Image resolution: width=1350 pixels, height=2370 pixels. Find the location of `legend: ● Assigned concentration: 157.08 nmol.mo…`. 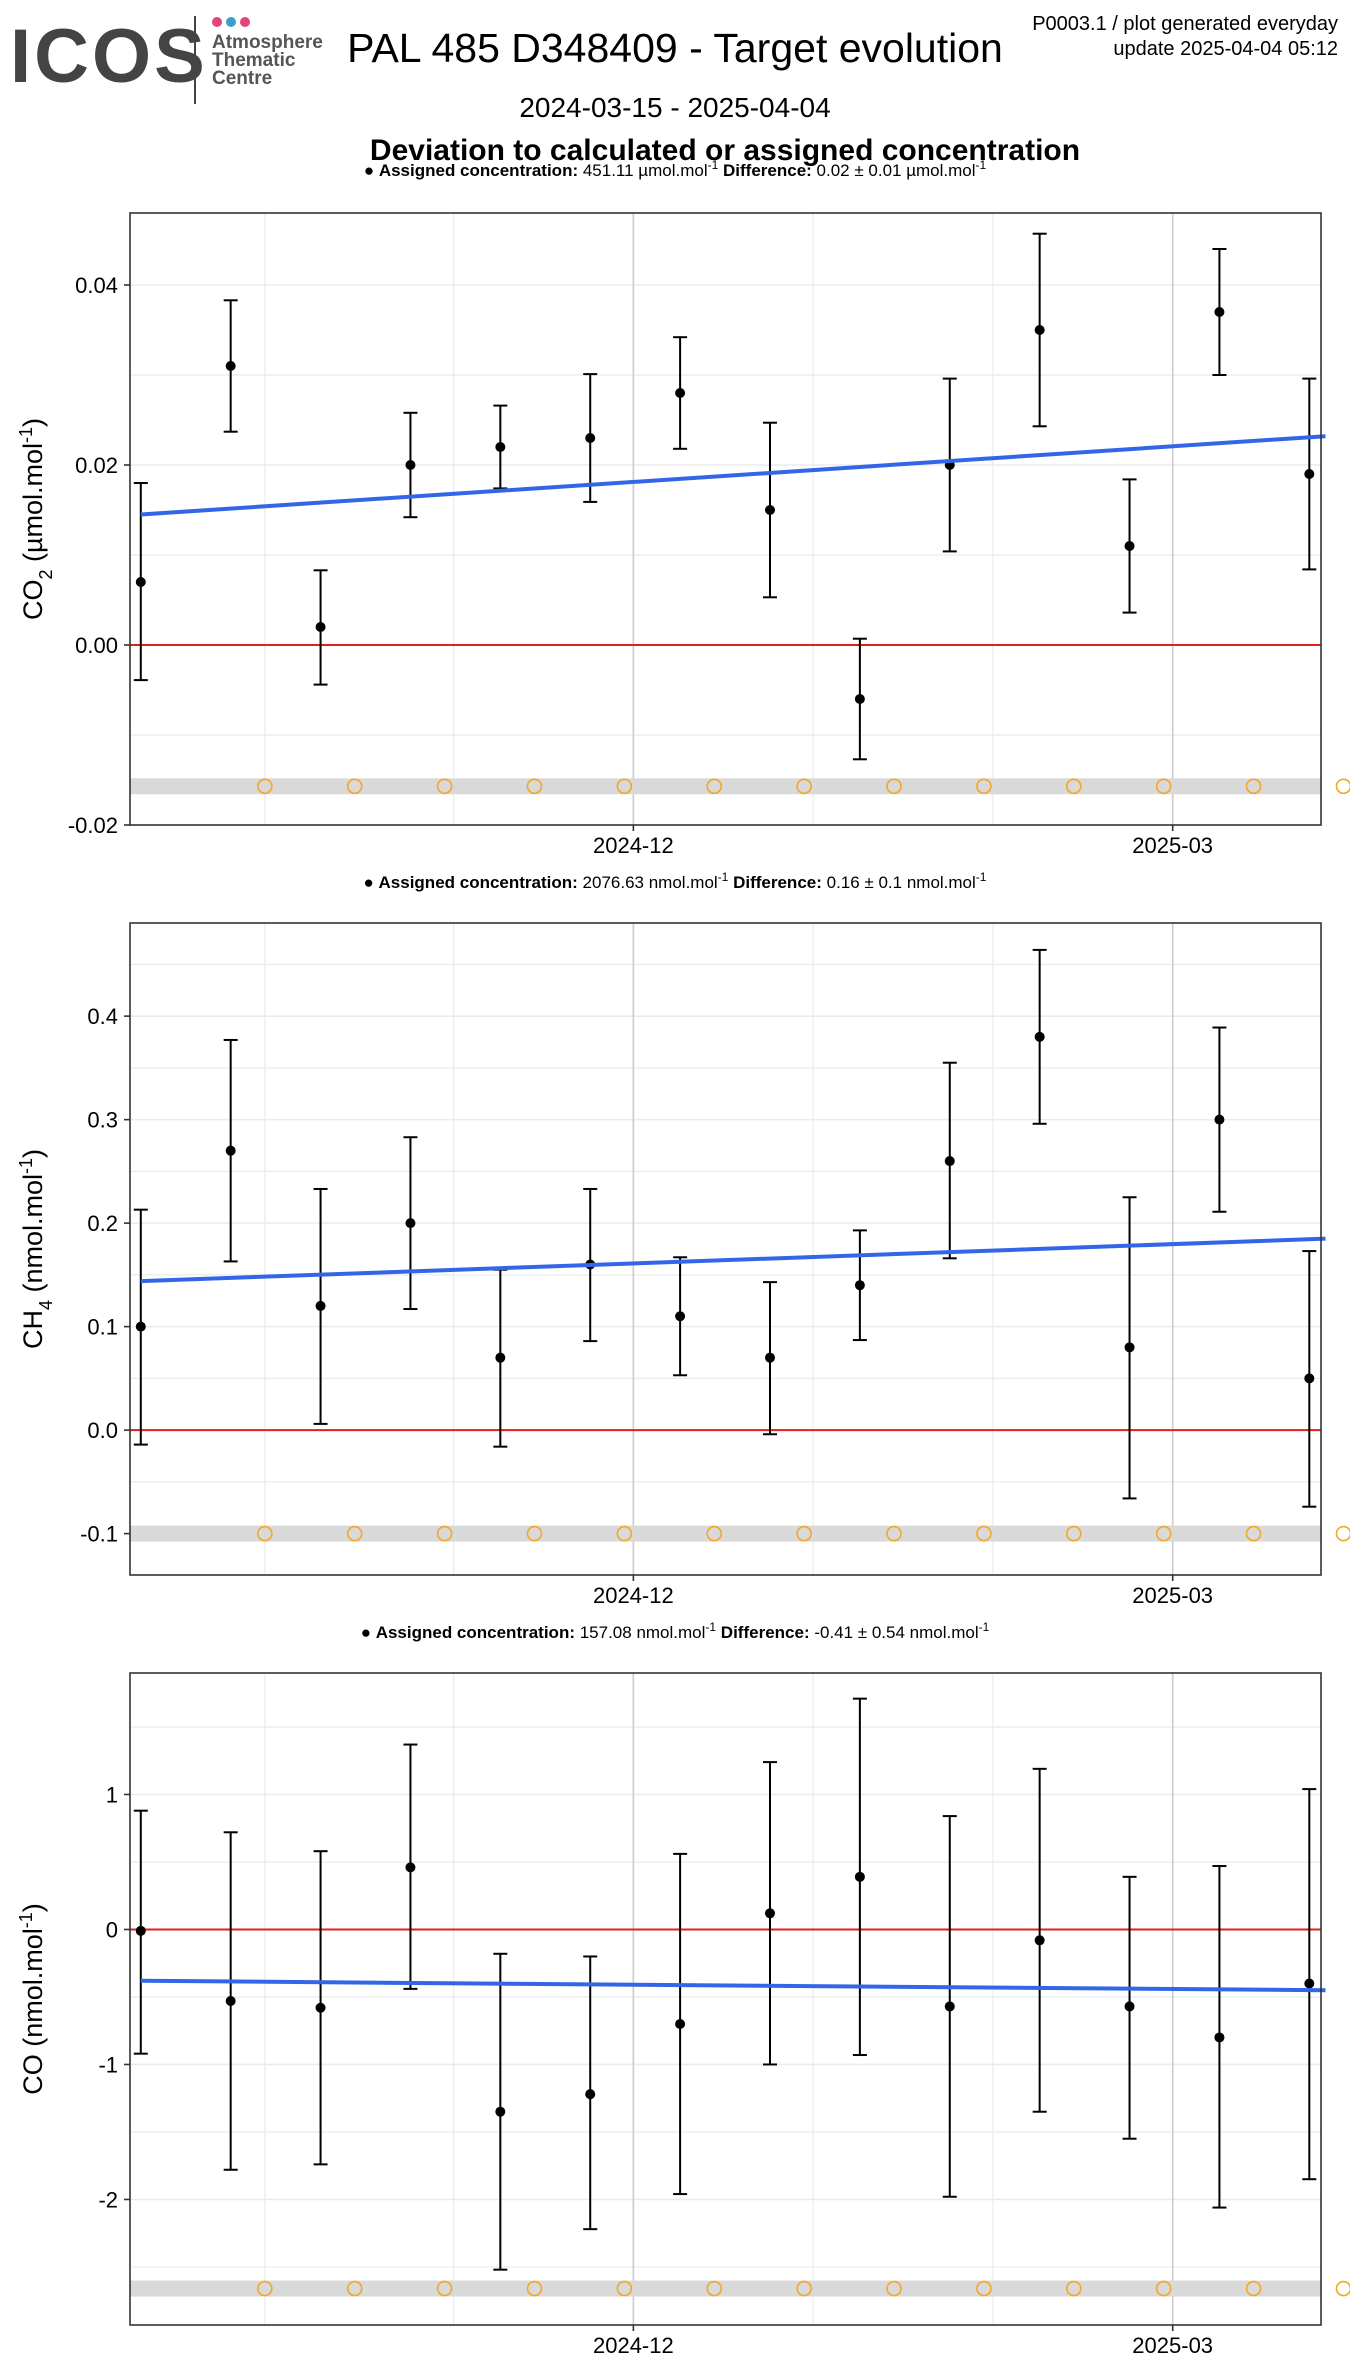

legend: ● Assigned concentration: 157.08 nmol.mo… is located at coordinates (675, 1631).